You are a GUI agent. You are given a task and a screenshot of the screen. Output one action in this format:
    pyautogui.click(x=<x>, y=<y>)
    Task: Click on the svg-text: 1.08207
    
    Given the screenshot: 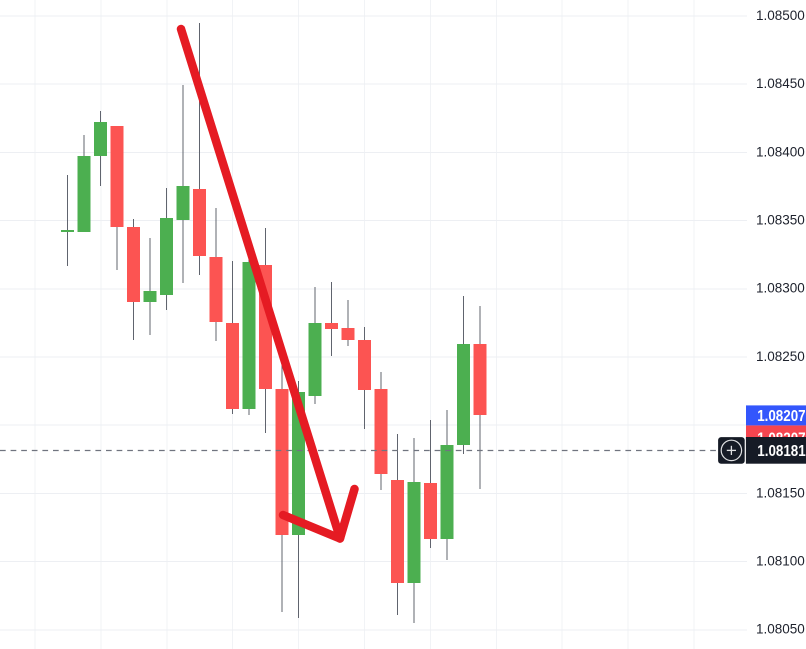 What is the action you would take?
    pyautogui.click(x=781, y=416)
    